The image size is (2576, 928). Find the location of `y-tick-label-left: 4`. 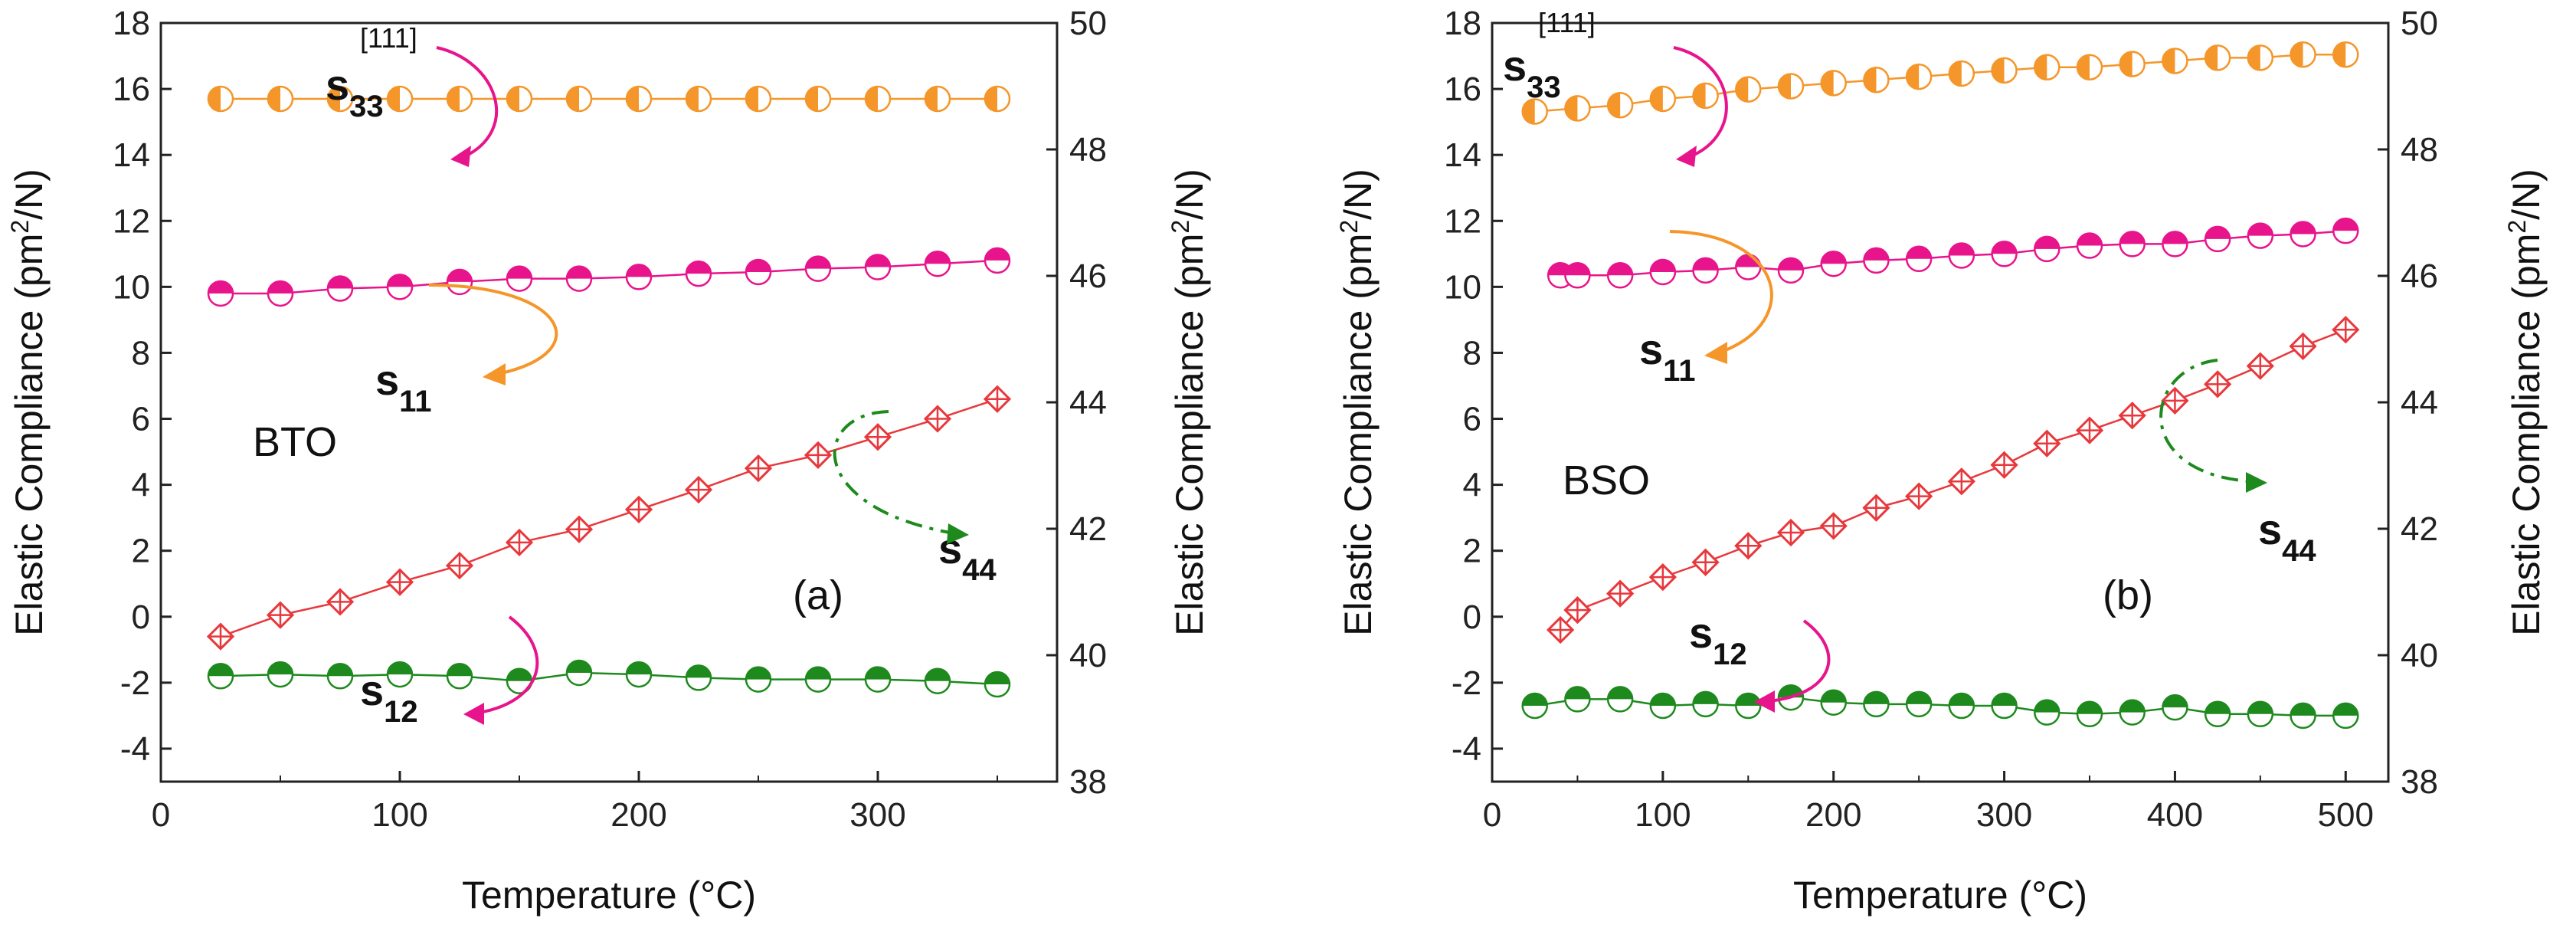

y-tick-label-left: 4 is located at coordinates (1472, 486).